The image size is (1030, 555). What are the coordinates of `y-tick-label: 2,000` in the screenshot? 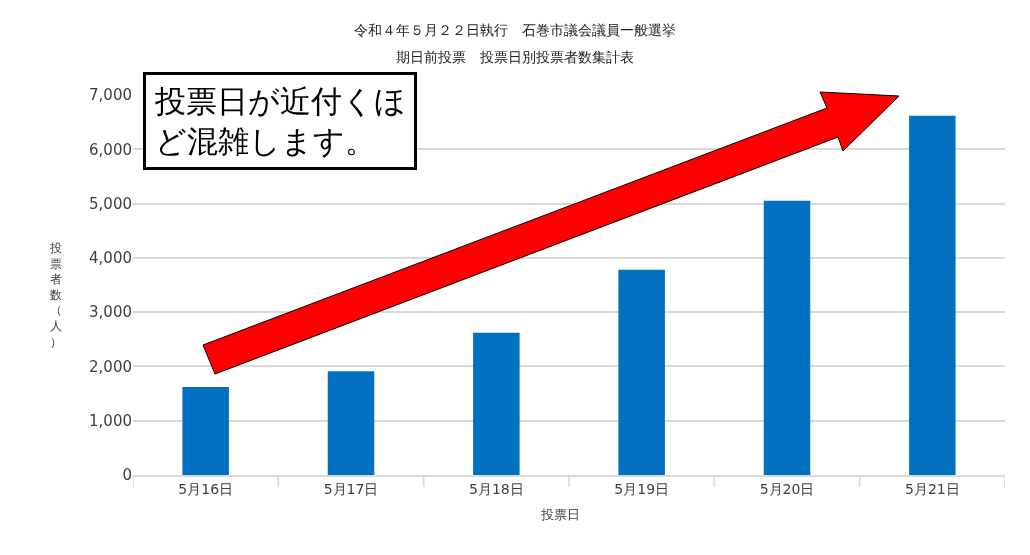 It's located at (110, 366).